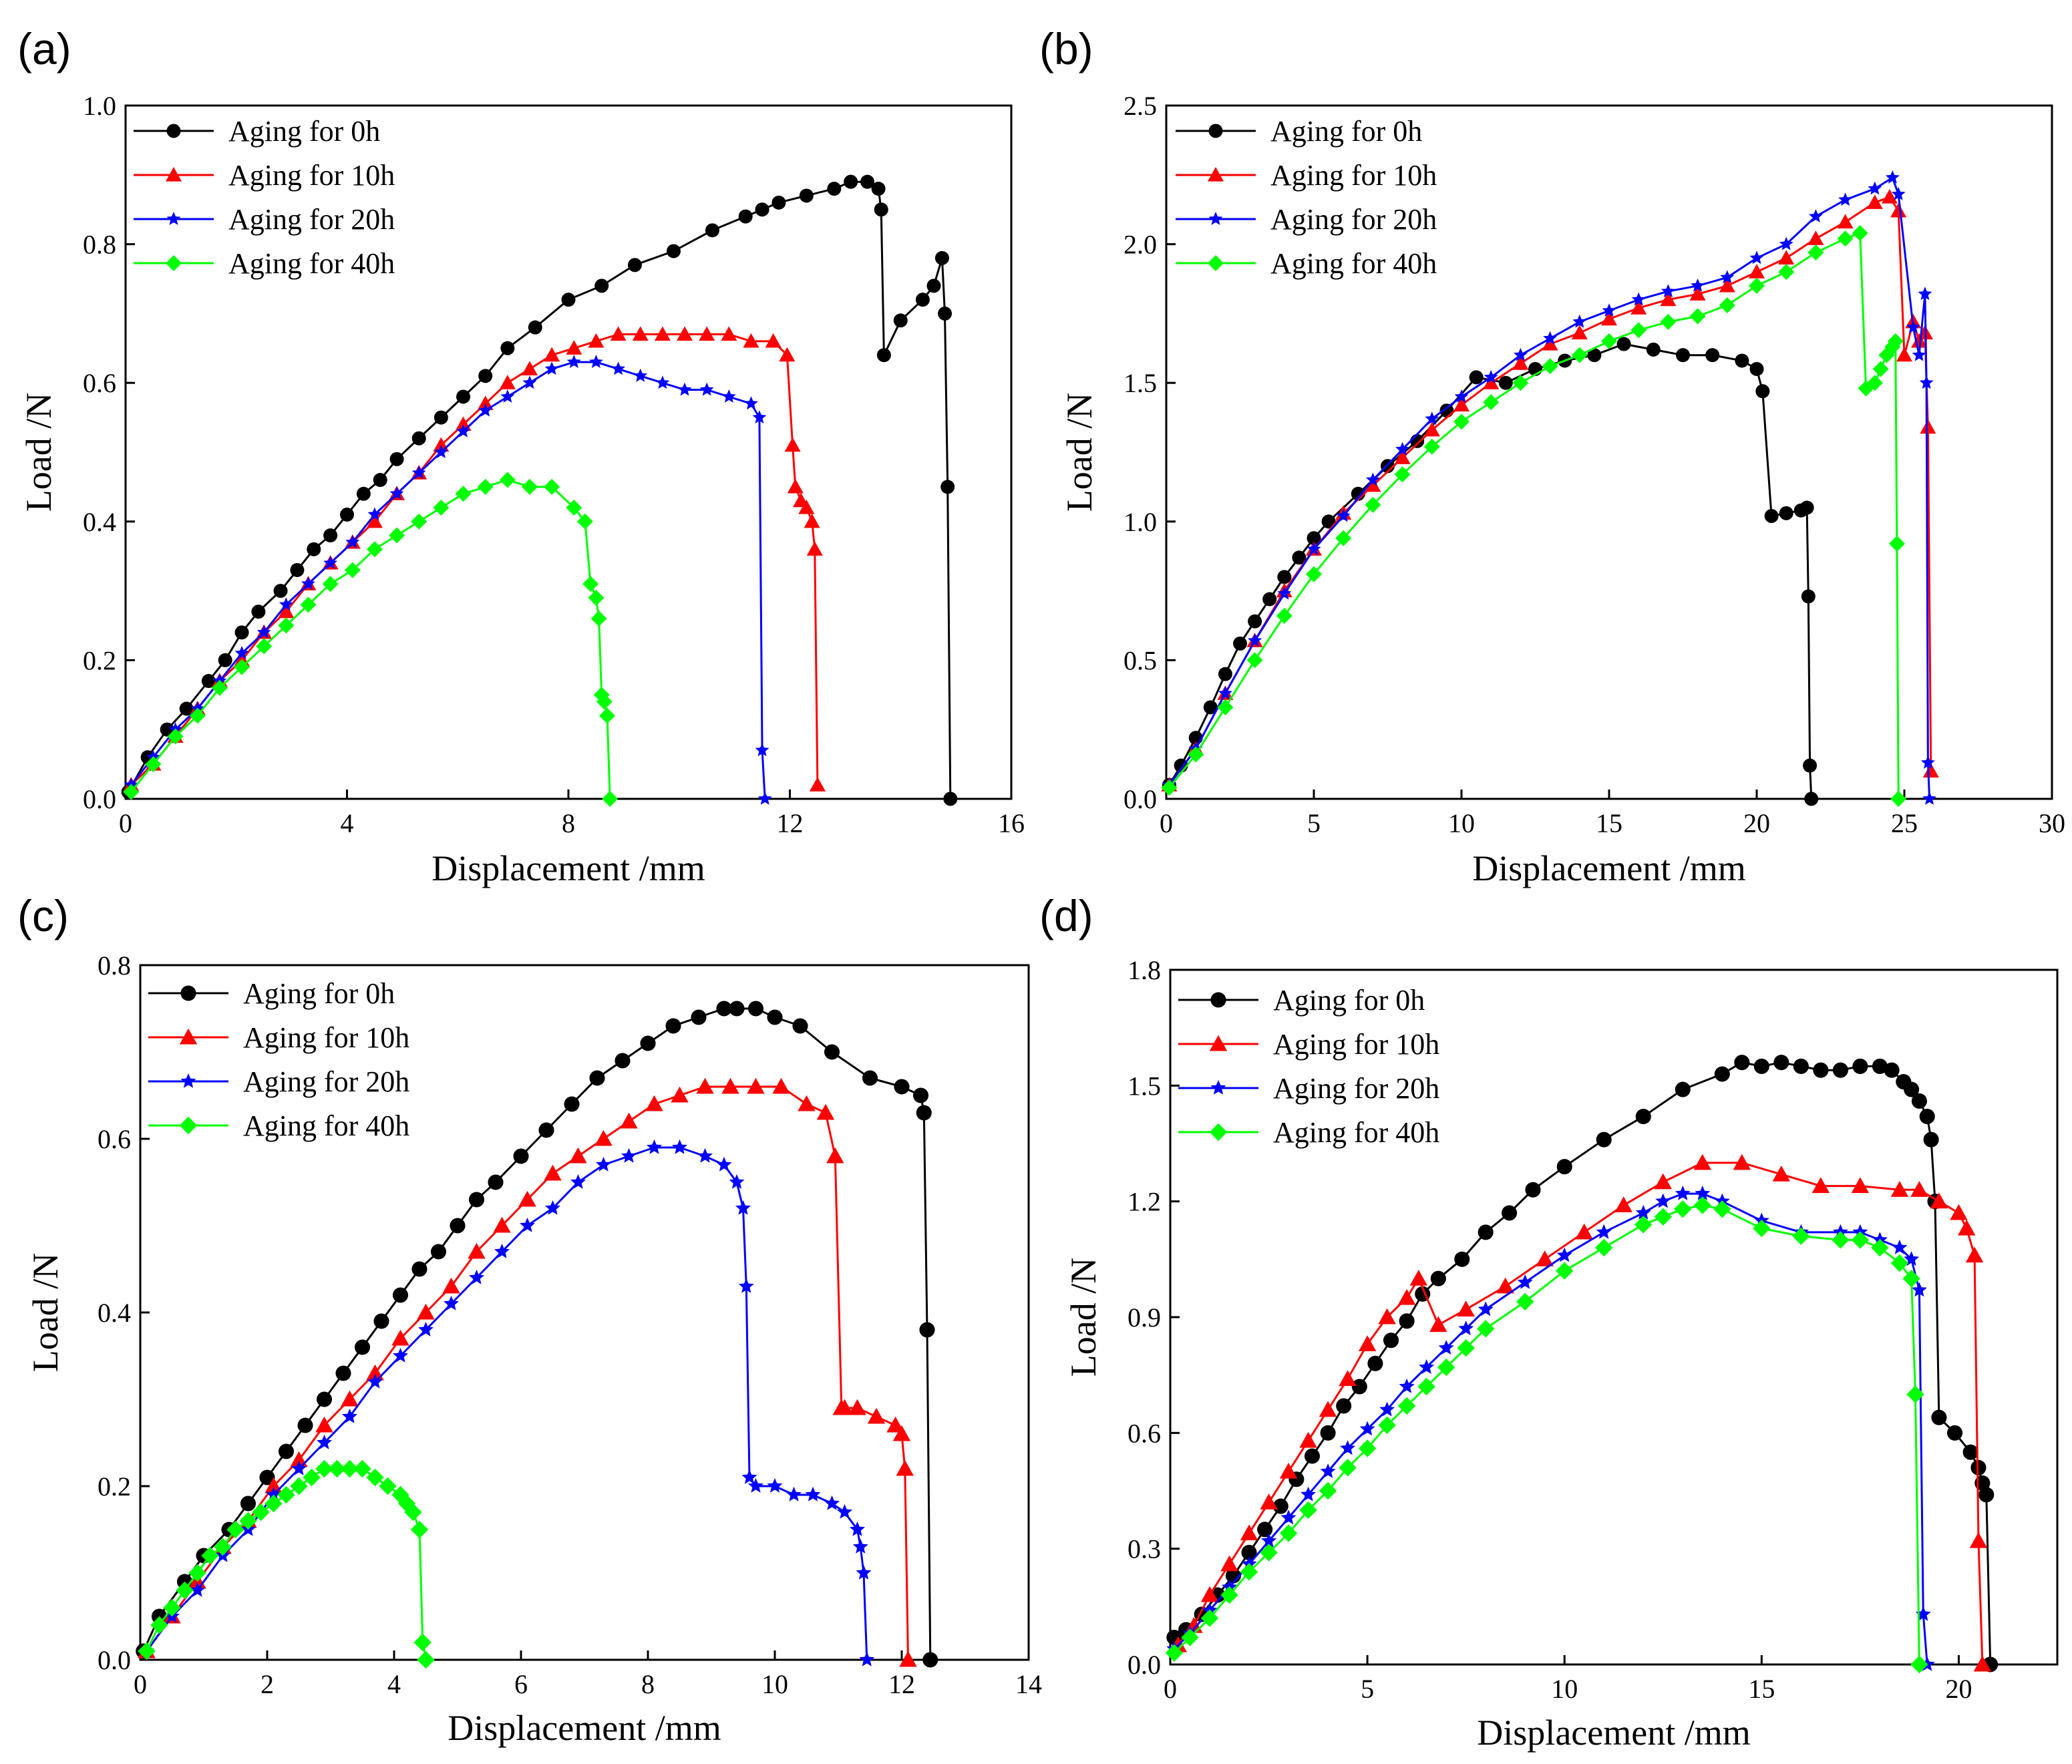 This screenshot has height=1764, width=2072. Describe the element at coordinates (1314, 823) in the screenshot. I see `x-tick-label: 5` at that location.